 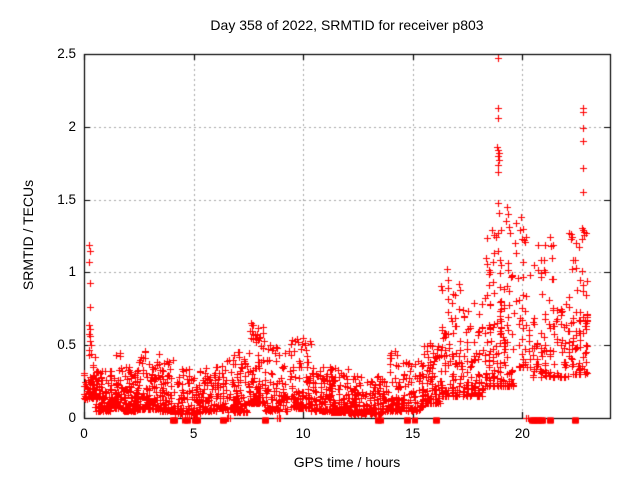 What do you see at coordinates (72, 417) in the screenshot?
I see `y-tick-label: 0` at bounding box center [72, 417].